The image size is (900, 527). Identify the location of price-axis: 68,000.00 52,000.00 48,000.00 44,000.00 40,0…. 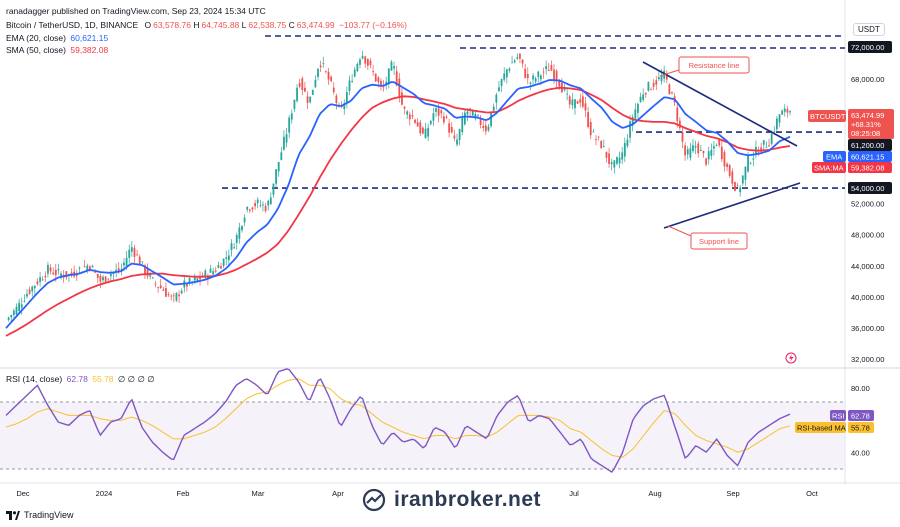
(867, 219).